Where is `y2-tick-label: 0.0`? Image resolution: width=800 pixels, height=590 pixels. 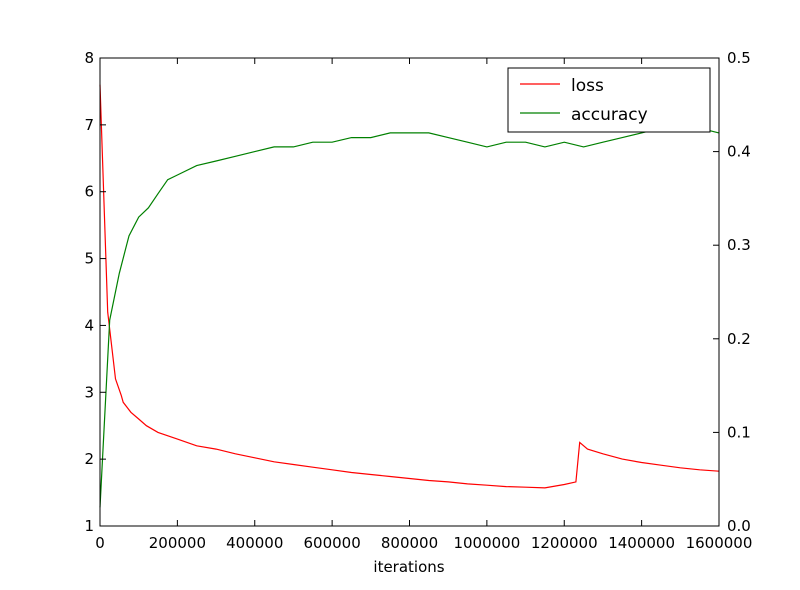 y2-tick-label: 0.0 is located at coordinates (739, 526).